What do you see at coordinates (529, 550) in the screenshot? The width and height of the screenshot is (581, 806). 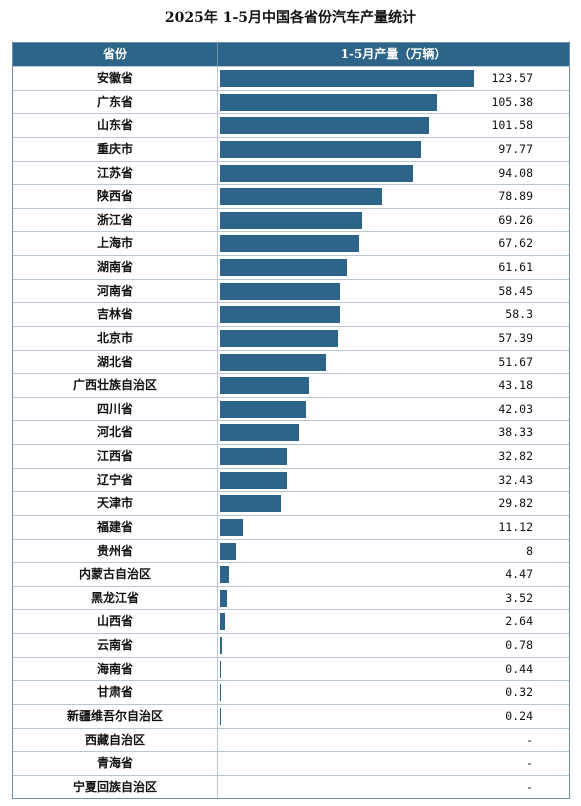 I see `value-label: 8` at bounding box center [529, 550].